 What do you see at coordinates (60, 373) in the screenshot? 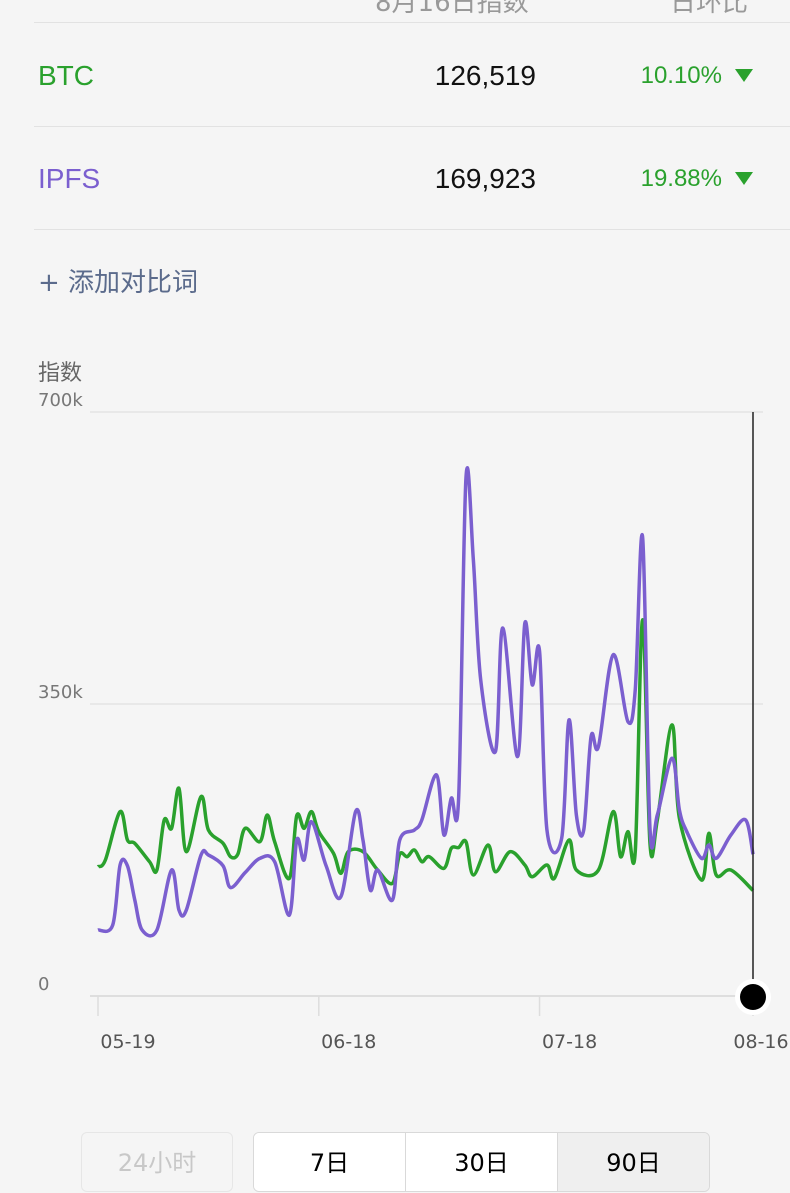
I see `y-axis-label: 指数` at bounding box center [60, 373].